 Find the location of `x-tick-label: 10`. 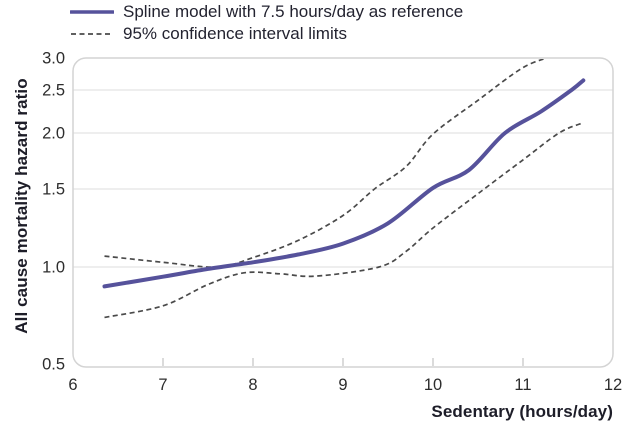

x-tick-label: 10 is located at coordinates (433, 385).